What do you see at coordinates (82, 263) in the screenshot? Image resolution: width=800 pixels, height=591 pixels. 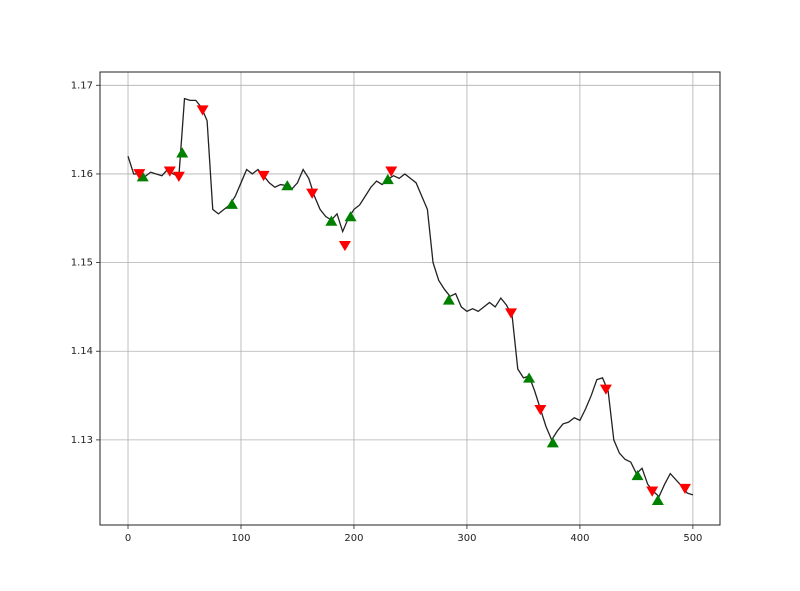 I see `y-tick-label: 1.15` at bounding box center [82, 263].